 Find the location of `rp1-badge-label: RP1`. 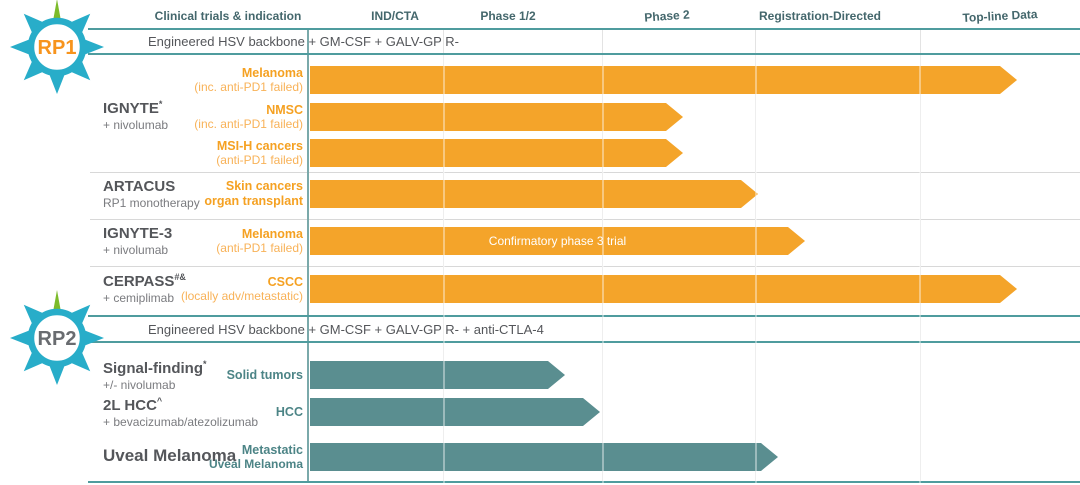

rp1-badge-label: RP1 is located at coordinates (57, 48).